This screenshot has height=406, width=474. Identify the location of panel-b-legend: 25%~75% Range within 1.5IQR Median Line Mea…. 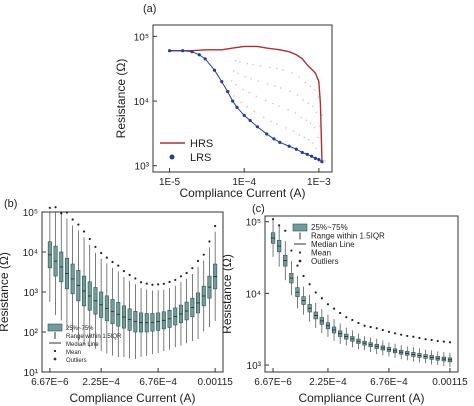
(84, 343).